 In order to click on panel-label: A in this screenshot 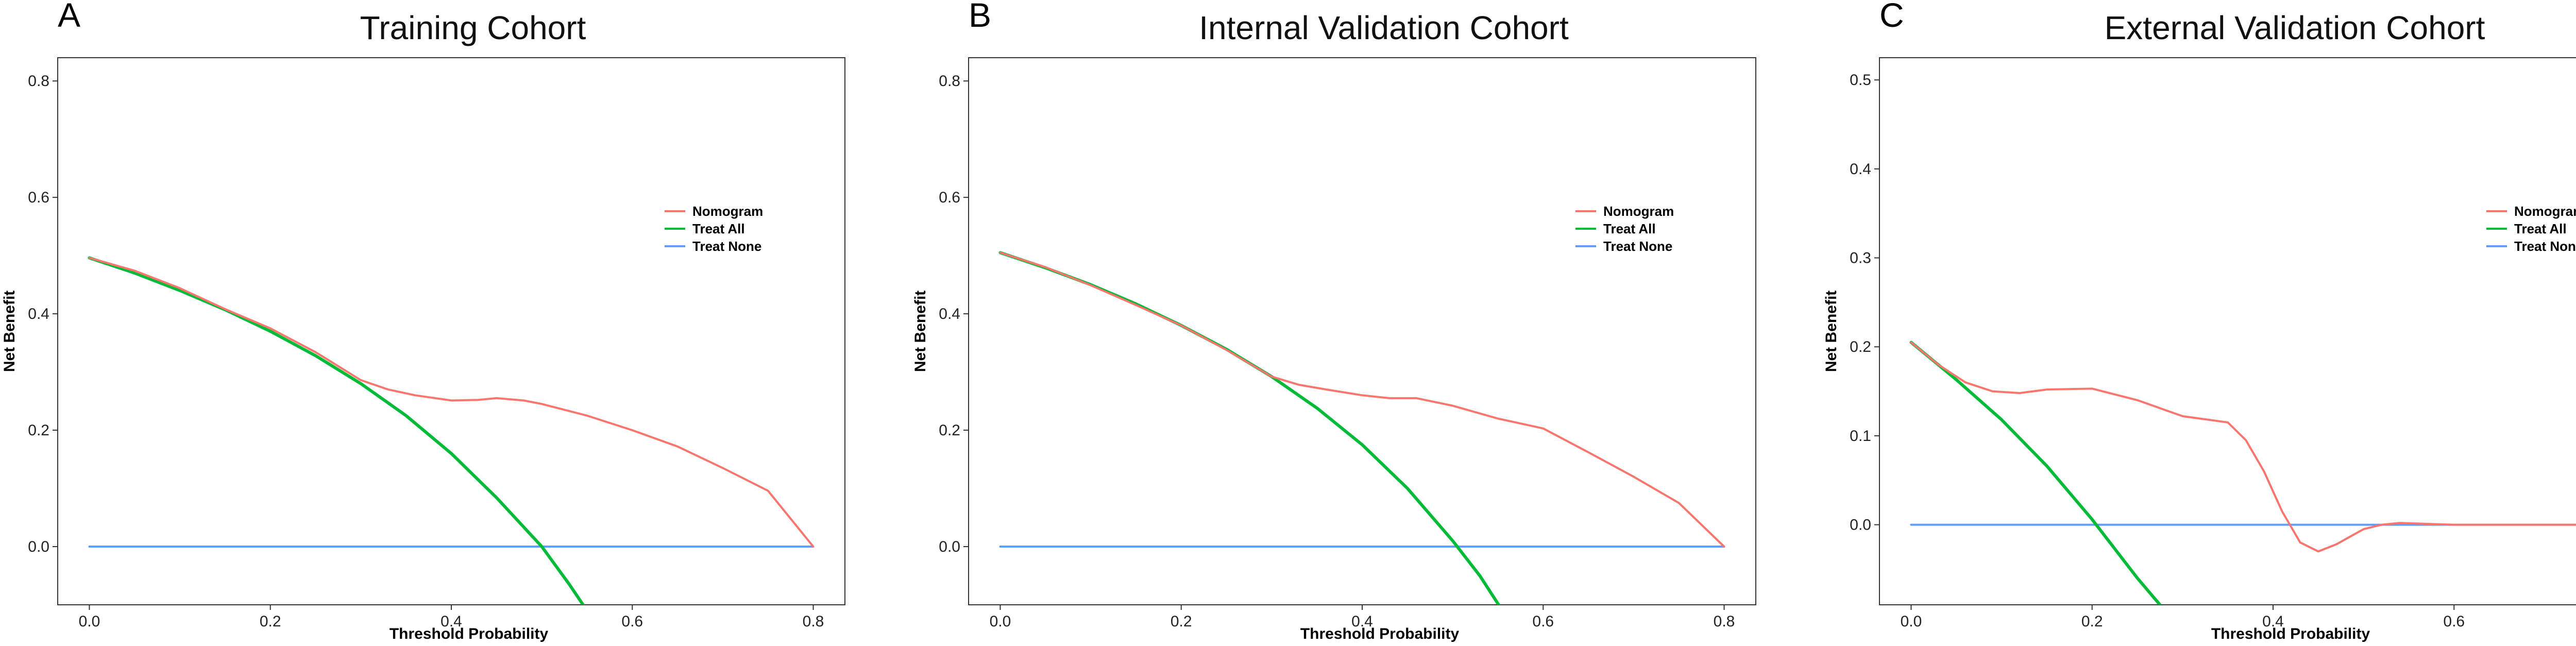, I will do `click(69, 17)`.